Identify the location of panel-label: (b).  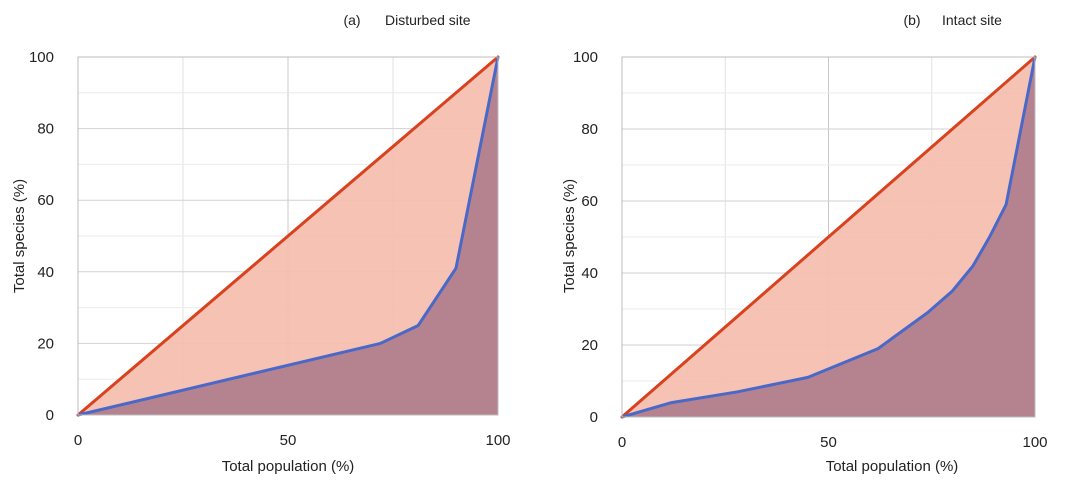
(911, 20).